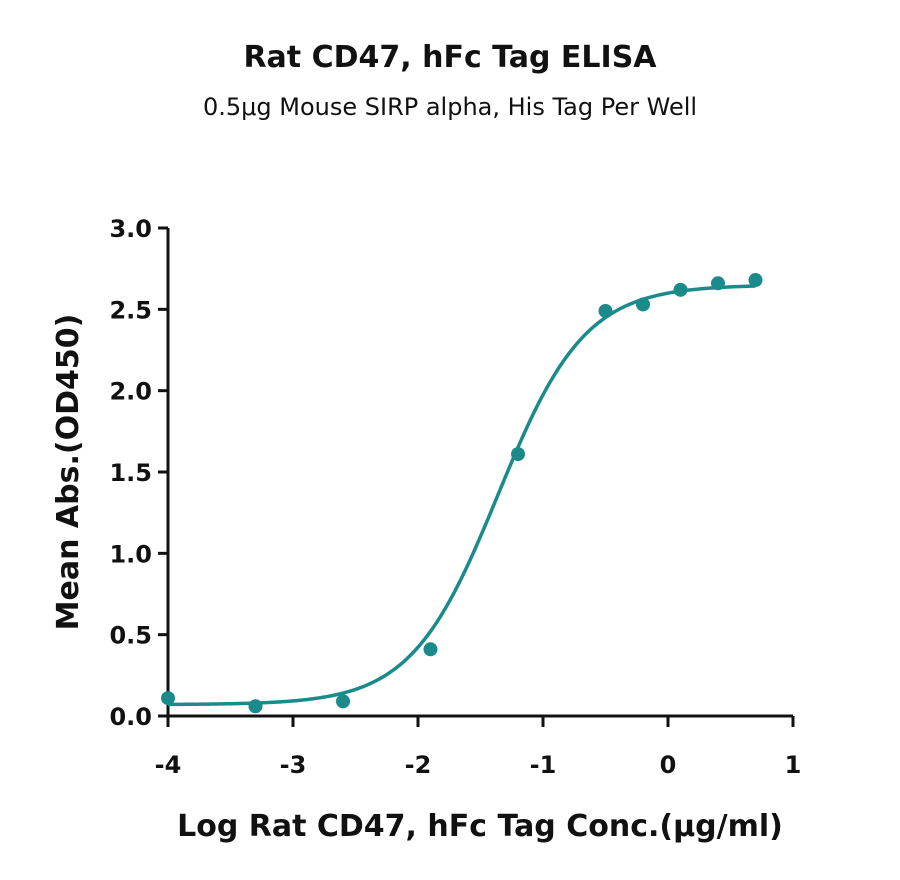 The width and height of the screenshot is (900, 880). I want to click on x-tick-label: 1, so click(793, 765).